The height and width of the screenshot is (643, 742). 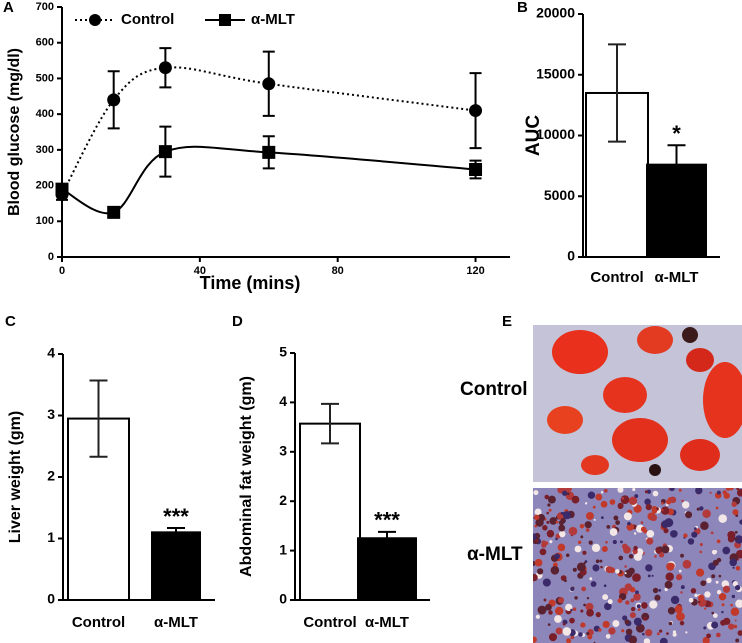 I want to click on image-label: α-MLT, so click(x=495, y=554).